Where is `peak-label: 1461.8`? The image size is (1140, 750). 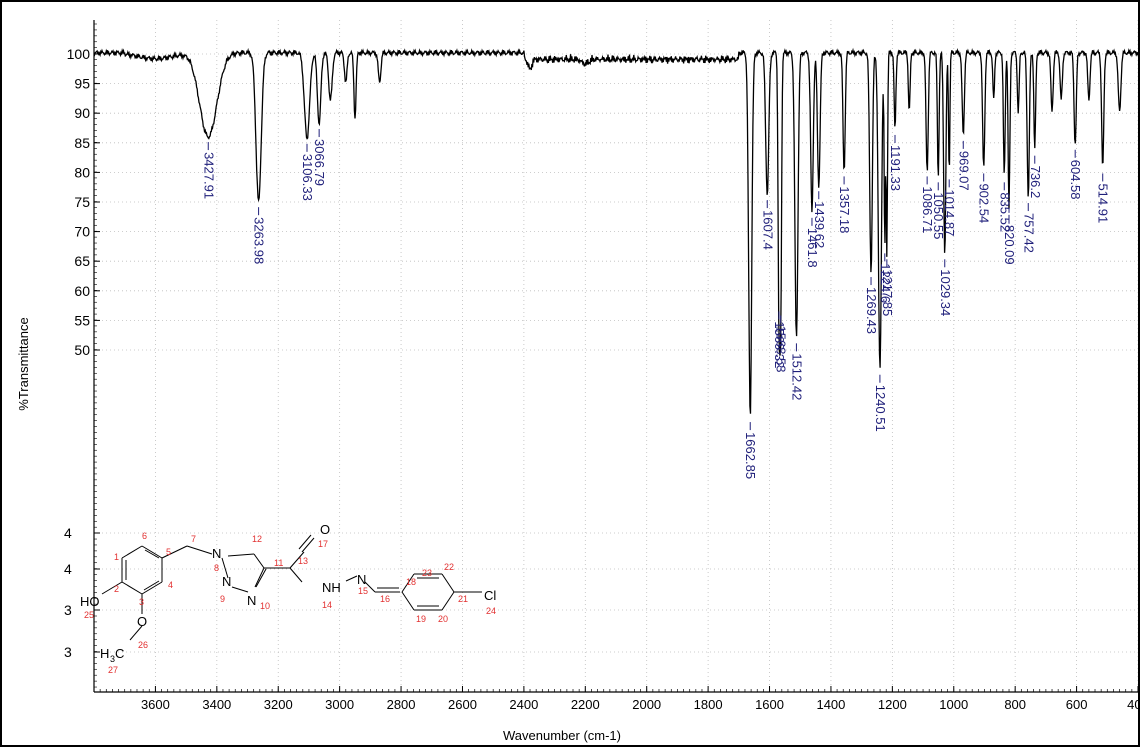 peak-label: 1461.8 is located at coordinates (812, 248).